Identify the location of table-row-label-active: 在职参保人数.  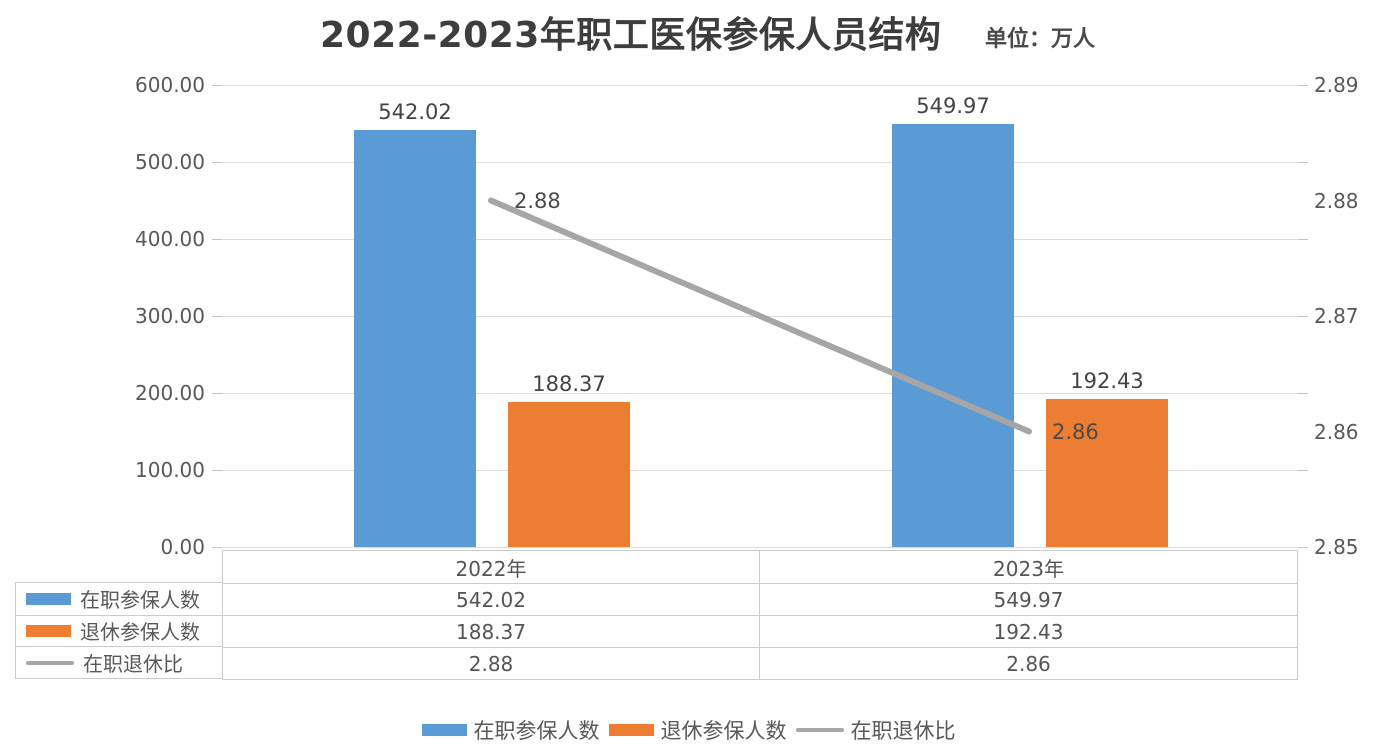
(119, 599).